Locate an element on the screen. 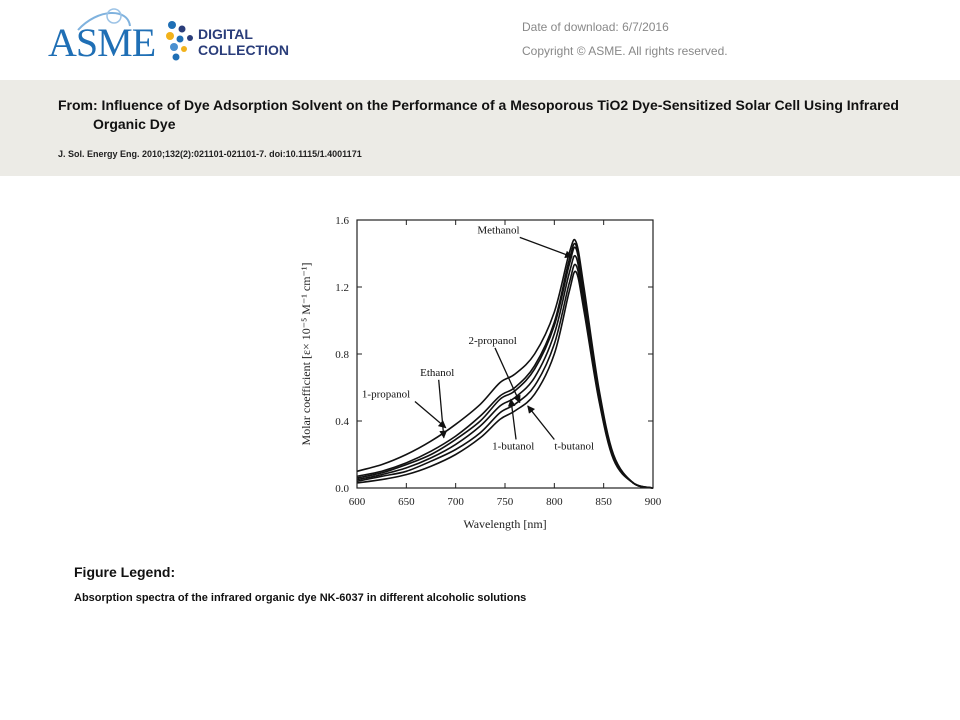  logo-text: ASME is located at coordinates (101, 42).